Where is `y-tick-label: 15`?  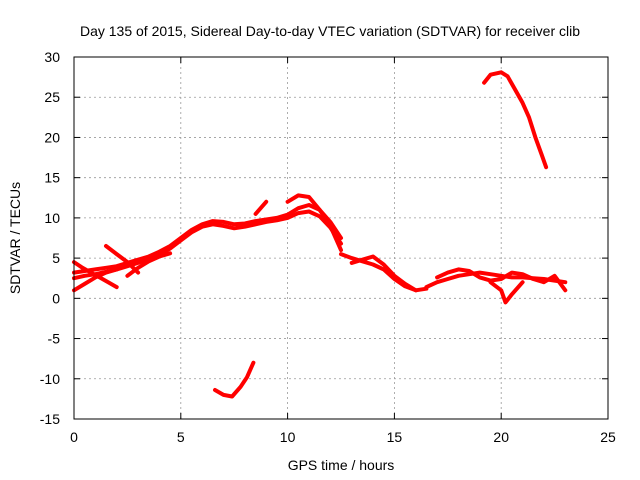 y-tick-label: 15 is located at coordinates (52, 178).